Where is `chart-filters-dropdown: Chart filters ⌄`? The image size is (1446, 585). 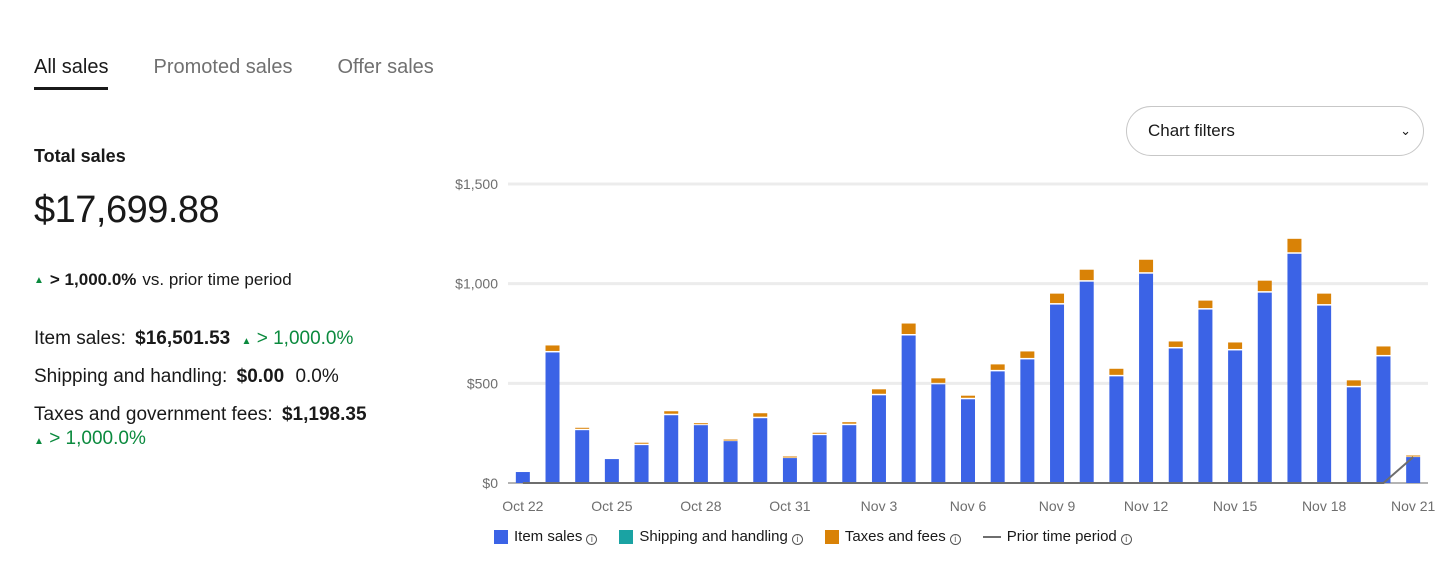 chart-filters-dropdown: Chart filters ⌄ is located at coordinates (1275, 131).